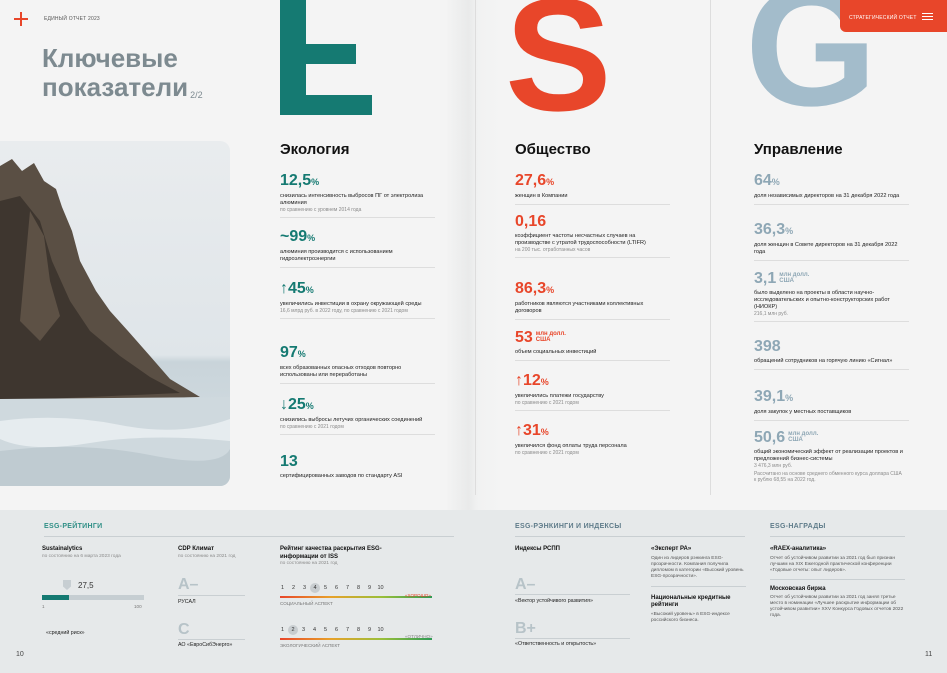  I want to click on kpi-value: ↓25, so click(293, 404).